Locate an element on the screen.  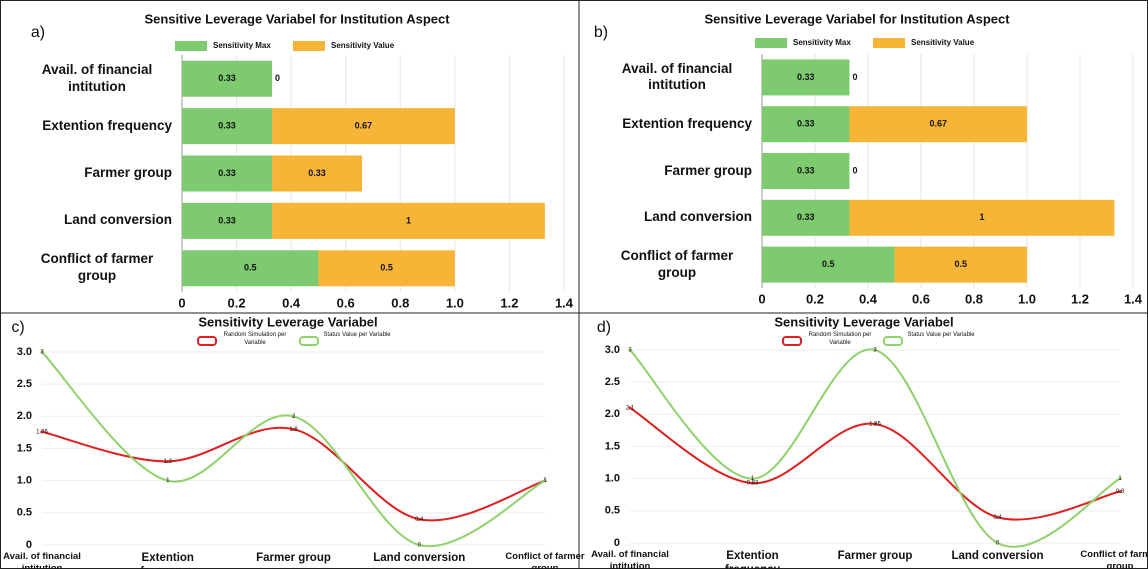
x-tick-label: 0 is located at coordinates (181, 302).